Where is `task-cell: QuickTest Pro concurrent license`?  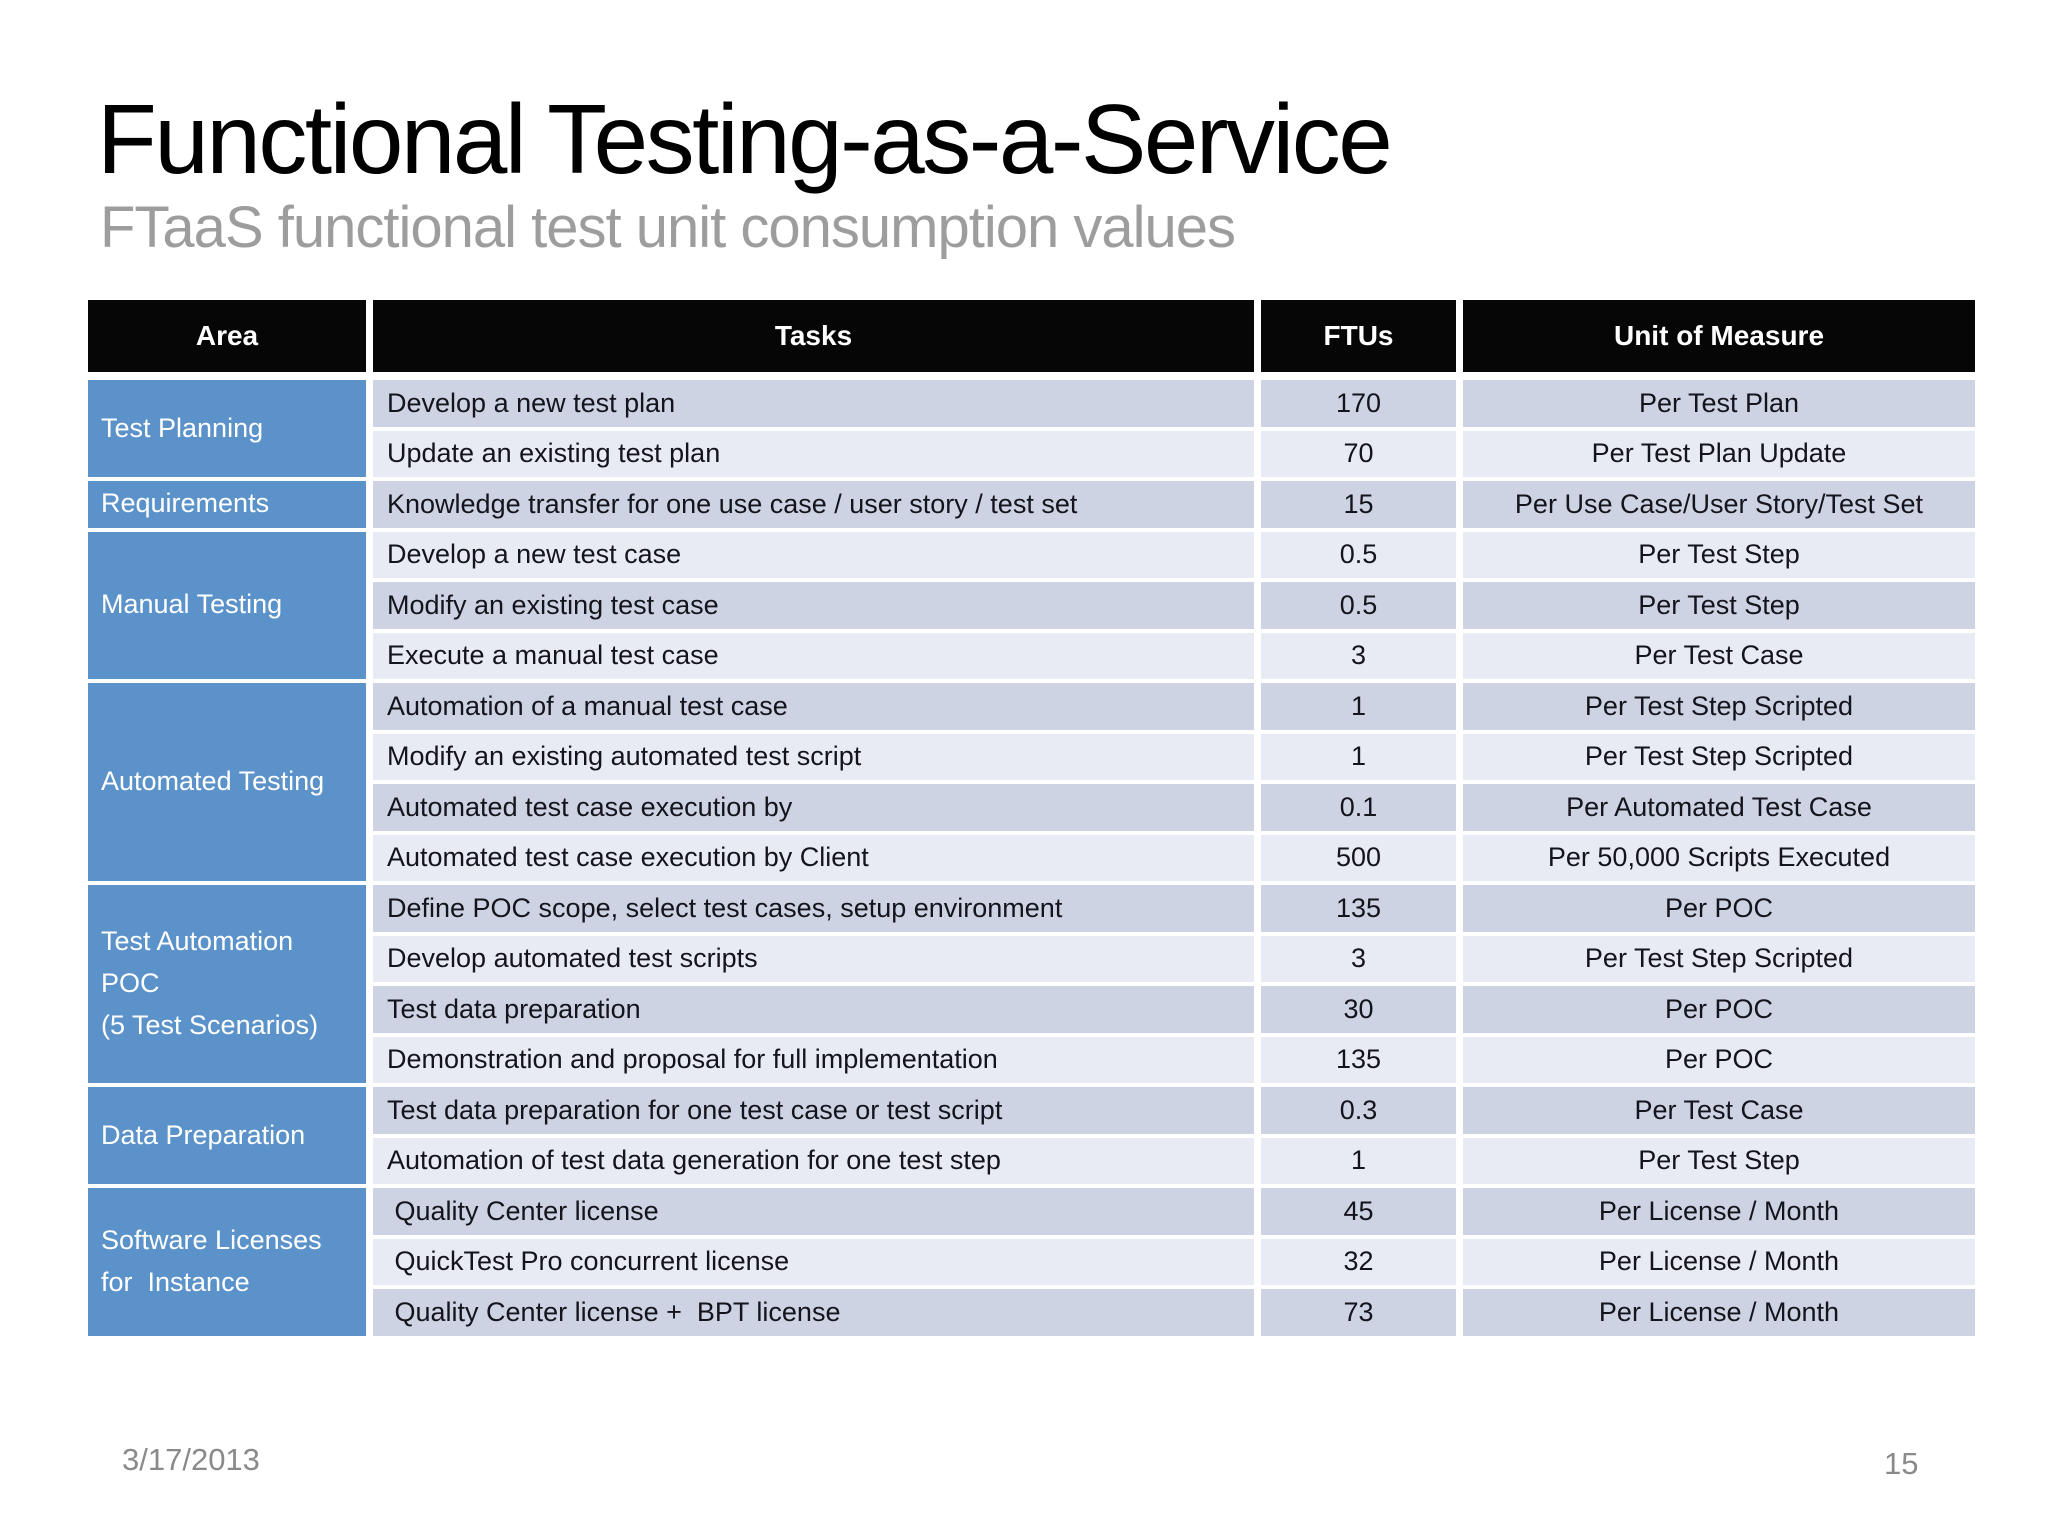 task-cell: QuickTest Pro concurrent license is located at coordinates (813, 1261).